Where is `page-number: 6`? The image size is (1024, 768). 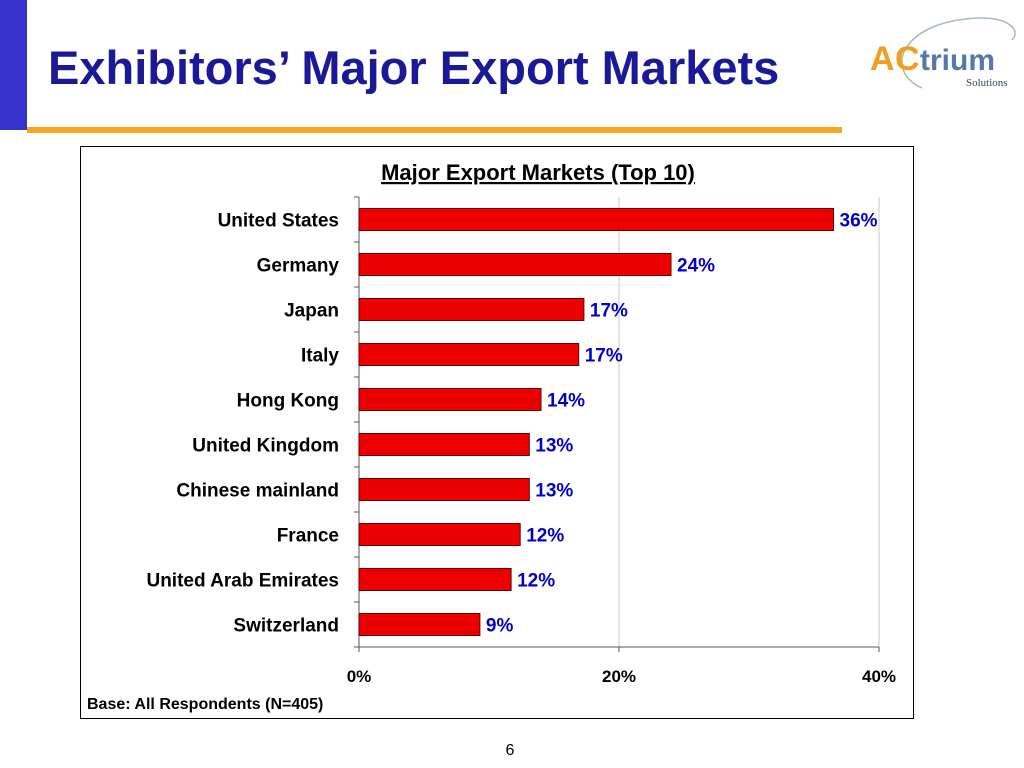
page-number: 6 is located at coordinates (510, 750).